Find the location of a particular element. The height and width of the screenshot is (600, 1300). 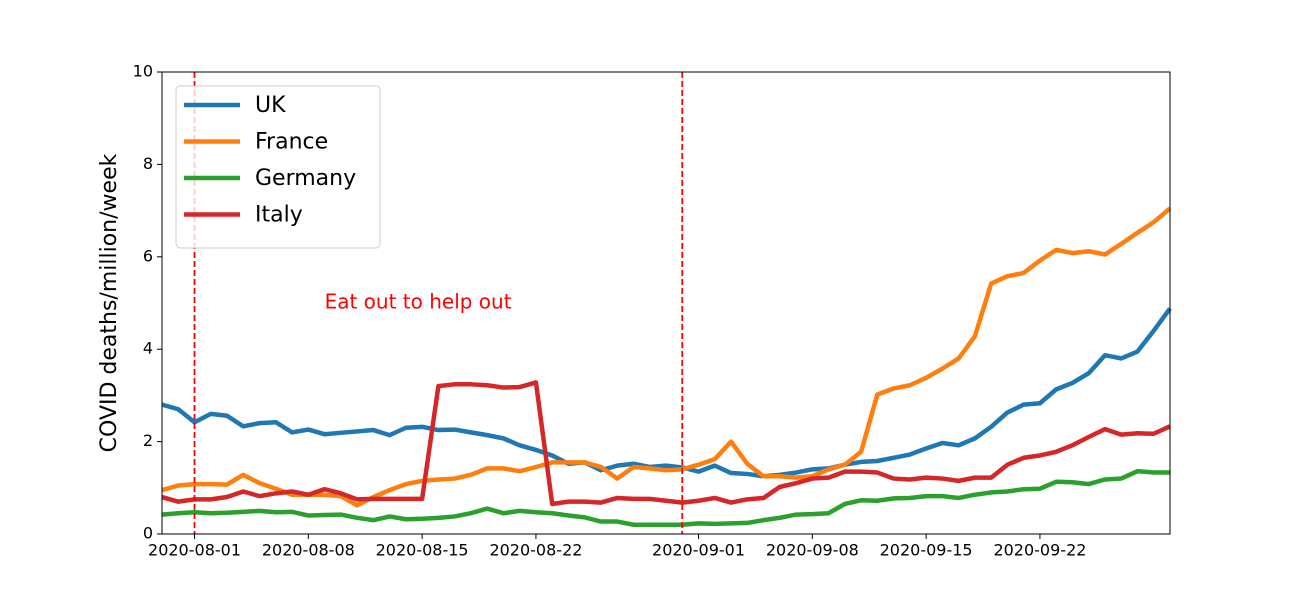

x-tick-label: 2020-08-01 is located at coordinates (194, 550).